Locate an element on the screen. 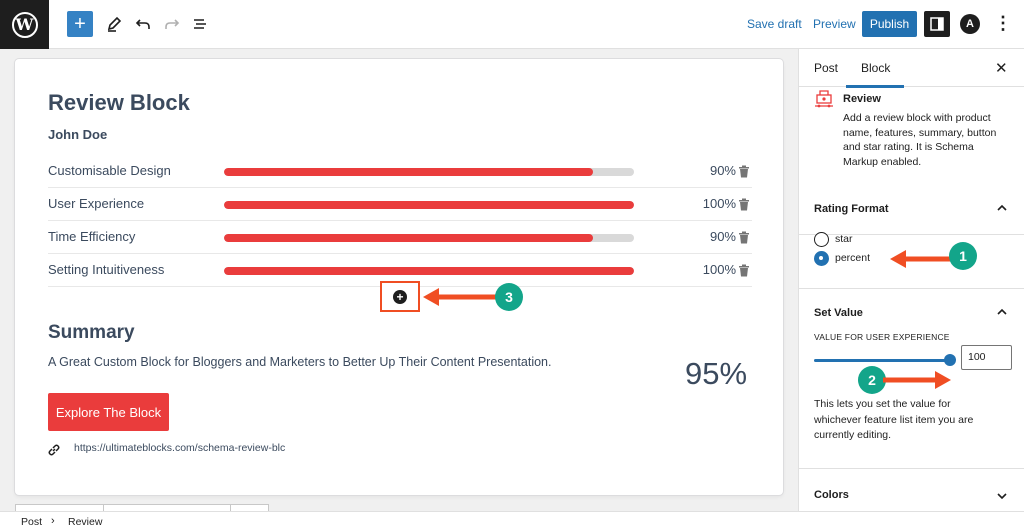 This screenshot has width=1024, height=531. wordpress-logo-button: W is located at coordinates (24, 24).